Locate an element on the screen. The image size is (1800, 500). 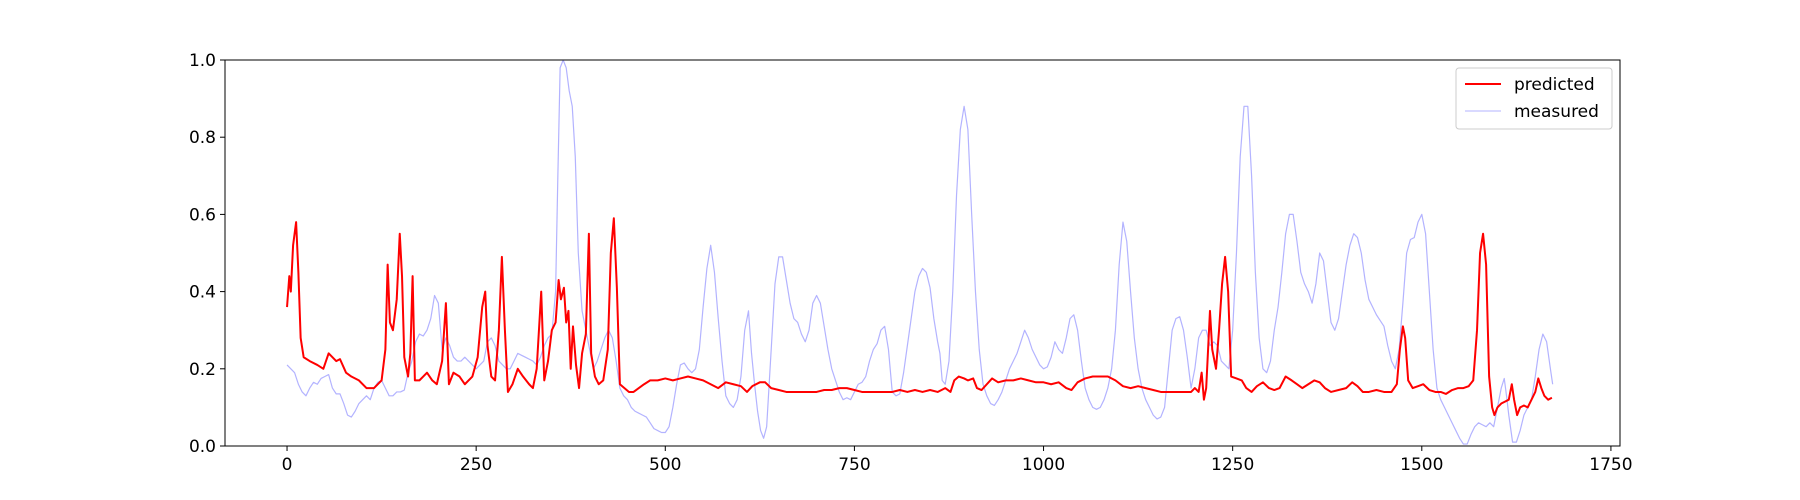
y-tick-label: 0.6 is located at coordinates (202, 215).